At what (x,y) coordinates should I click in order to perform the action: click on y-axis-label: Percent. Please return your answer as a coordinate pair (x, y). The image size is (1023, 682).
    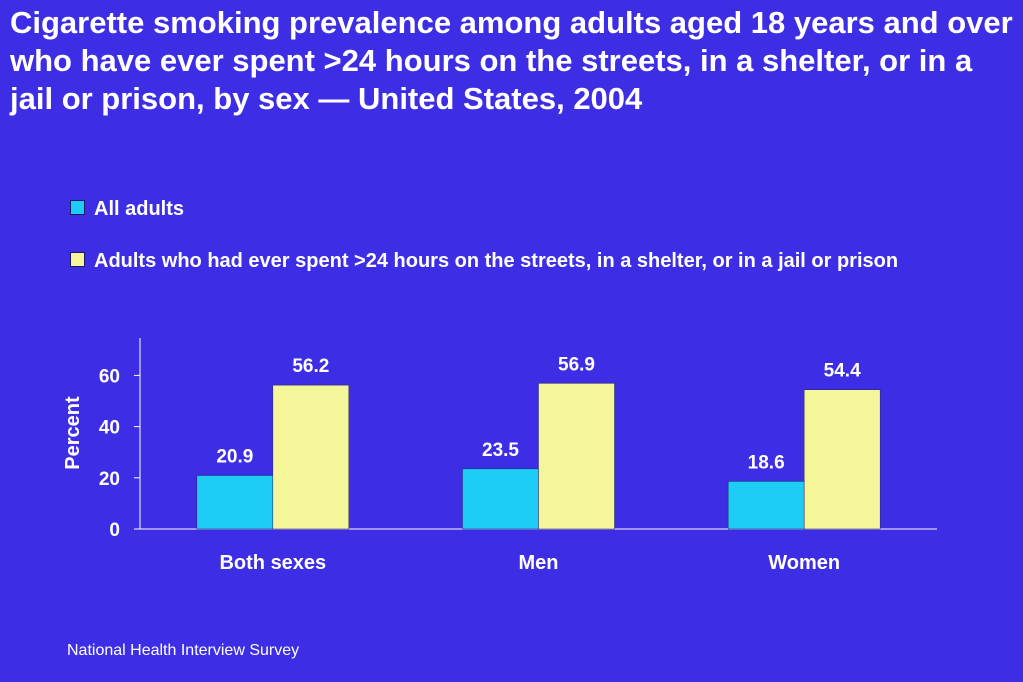
    Looking at the image, I should click on (73, 433).